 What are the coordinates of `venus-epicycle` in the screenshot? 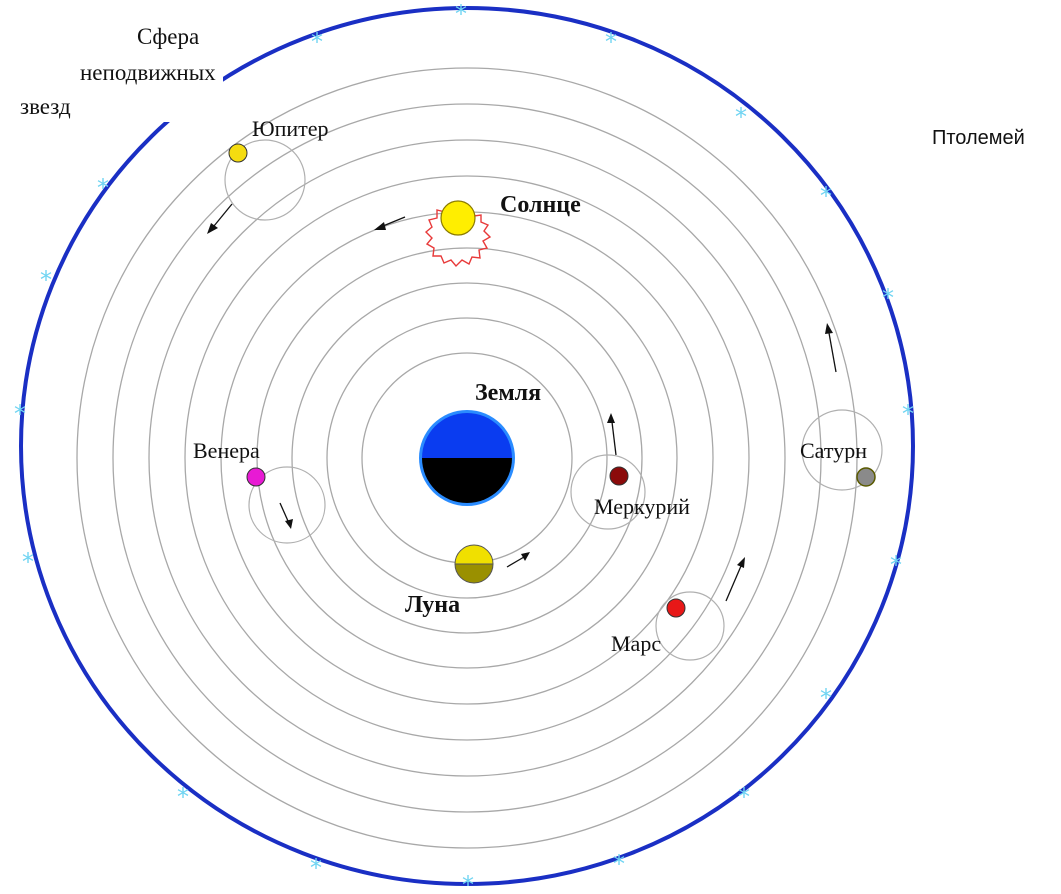 It's located at (287, 505).